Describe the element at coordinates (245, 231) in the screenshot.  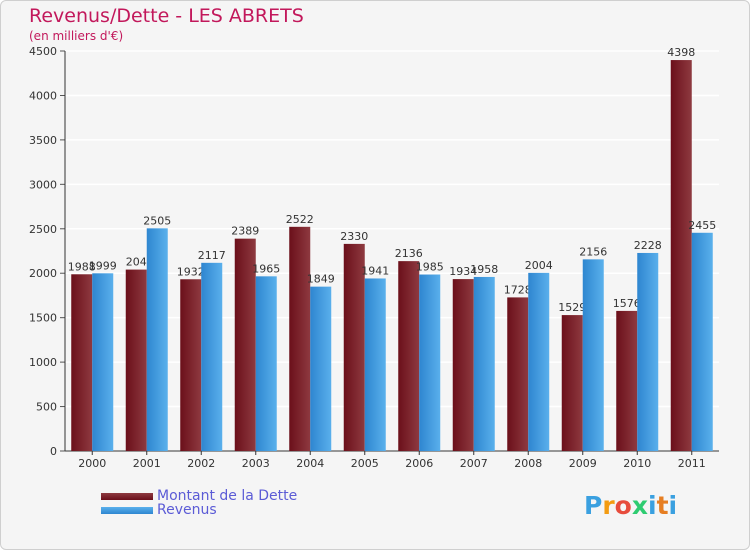
I see `data-label: 2389` at that location.